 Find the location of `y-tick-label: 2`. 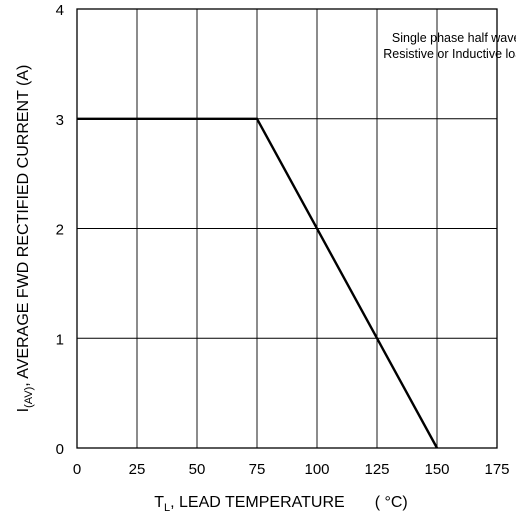

y-tick-label: 2 is located at coordinates (60, 230).